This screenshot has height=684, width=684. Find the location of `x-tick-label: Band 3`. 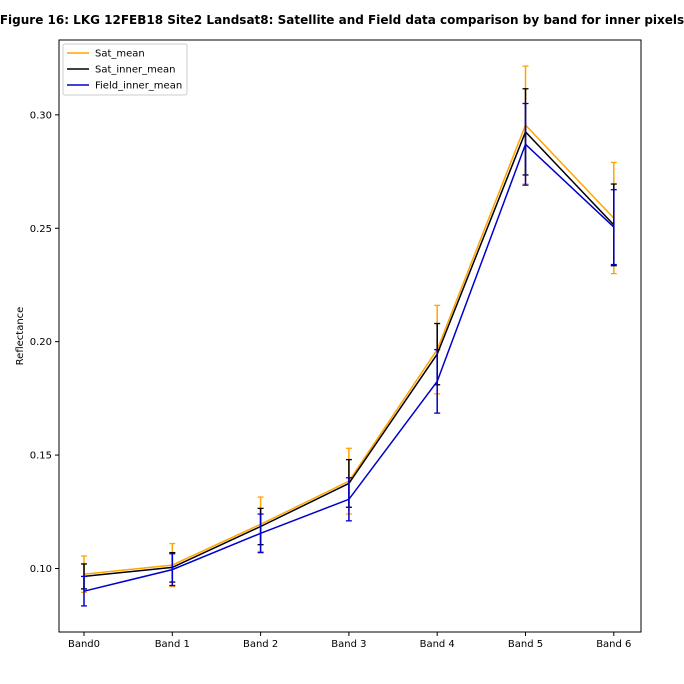

x-tick-label: Band 3 is located at coordinates (348, 644).